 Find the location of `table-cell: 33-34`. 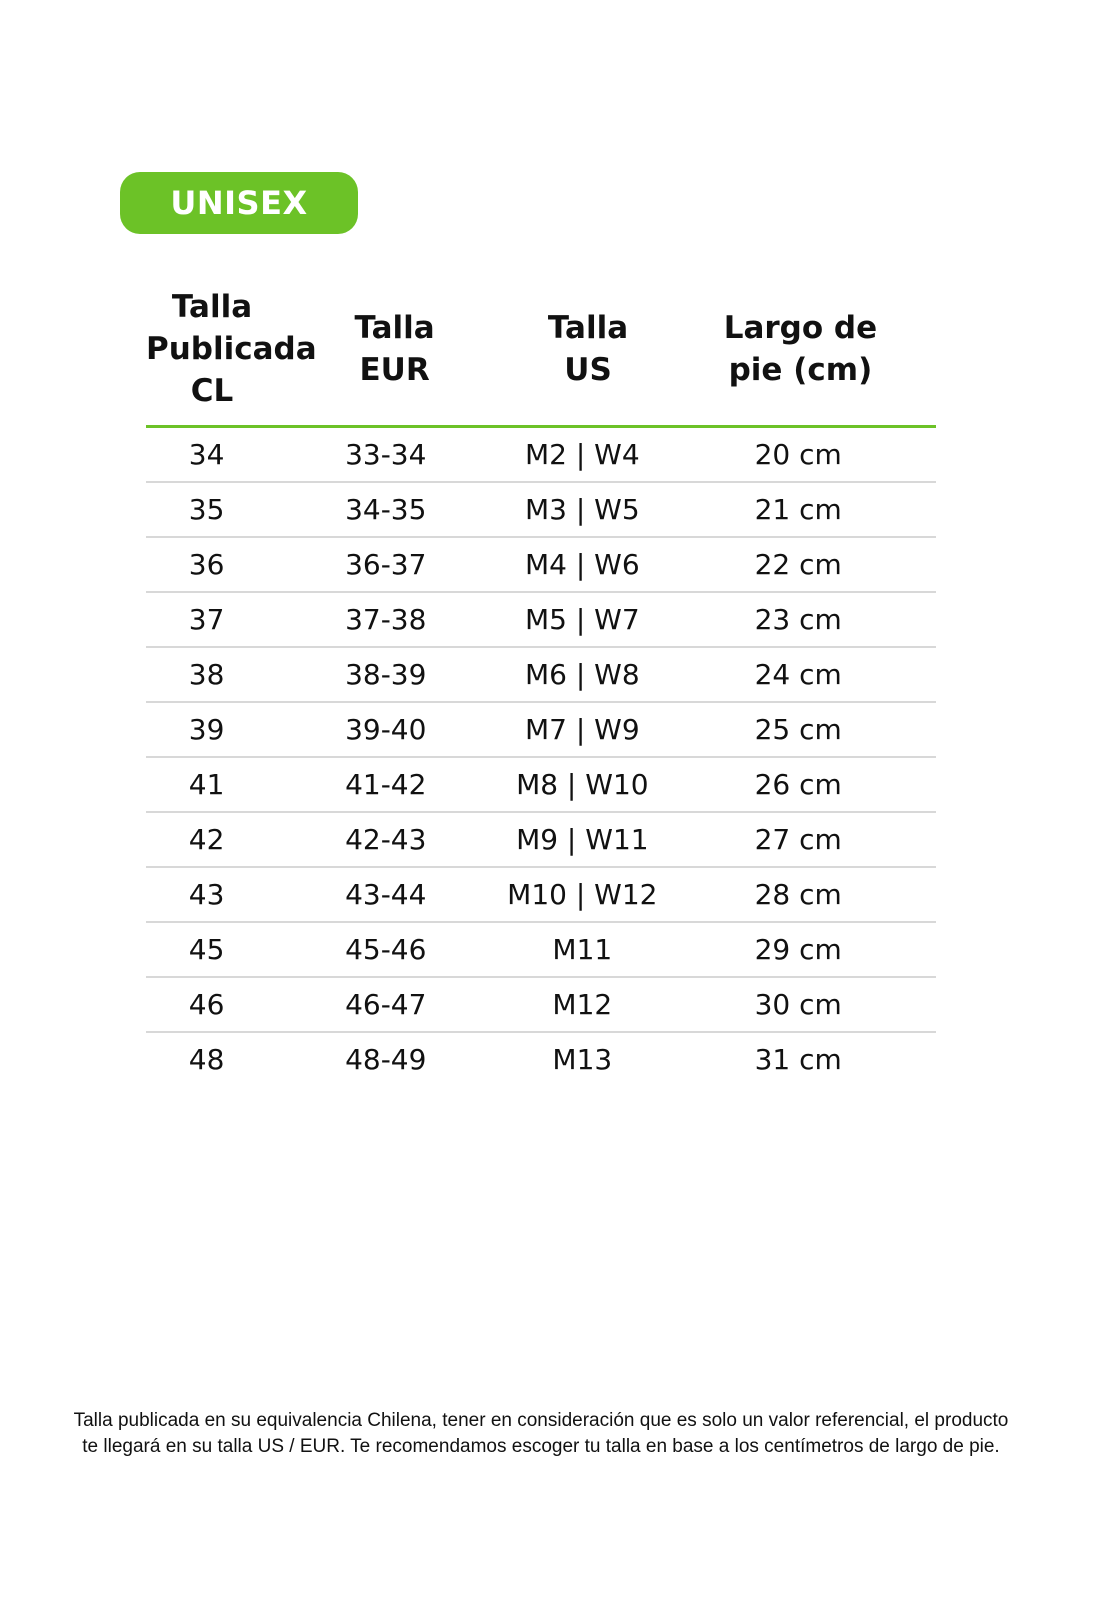

table-cell: 33-34 is located at coordinates (386, 454).